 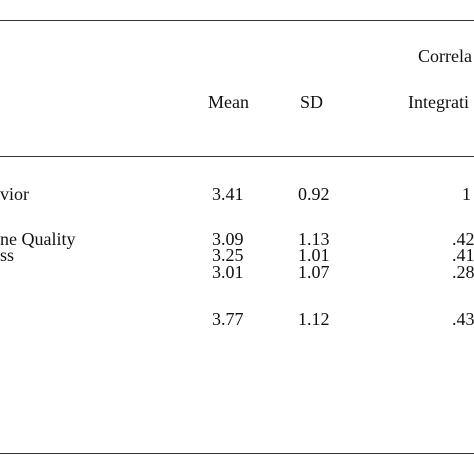 What do you see at coordinates (314, 194) in the screenshot?
I see `row-sd: 0.92` at bounding box center [314, 194].